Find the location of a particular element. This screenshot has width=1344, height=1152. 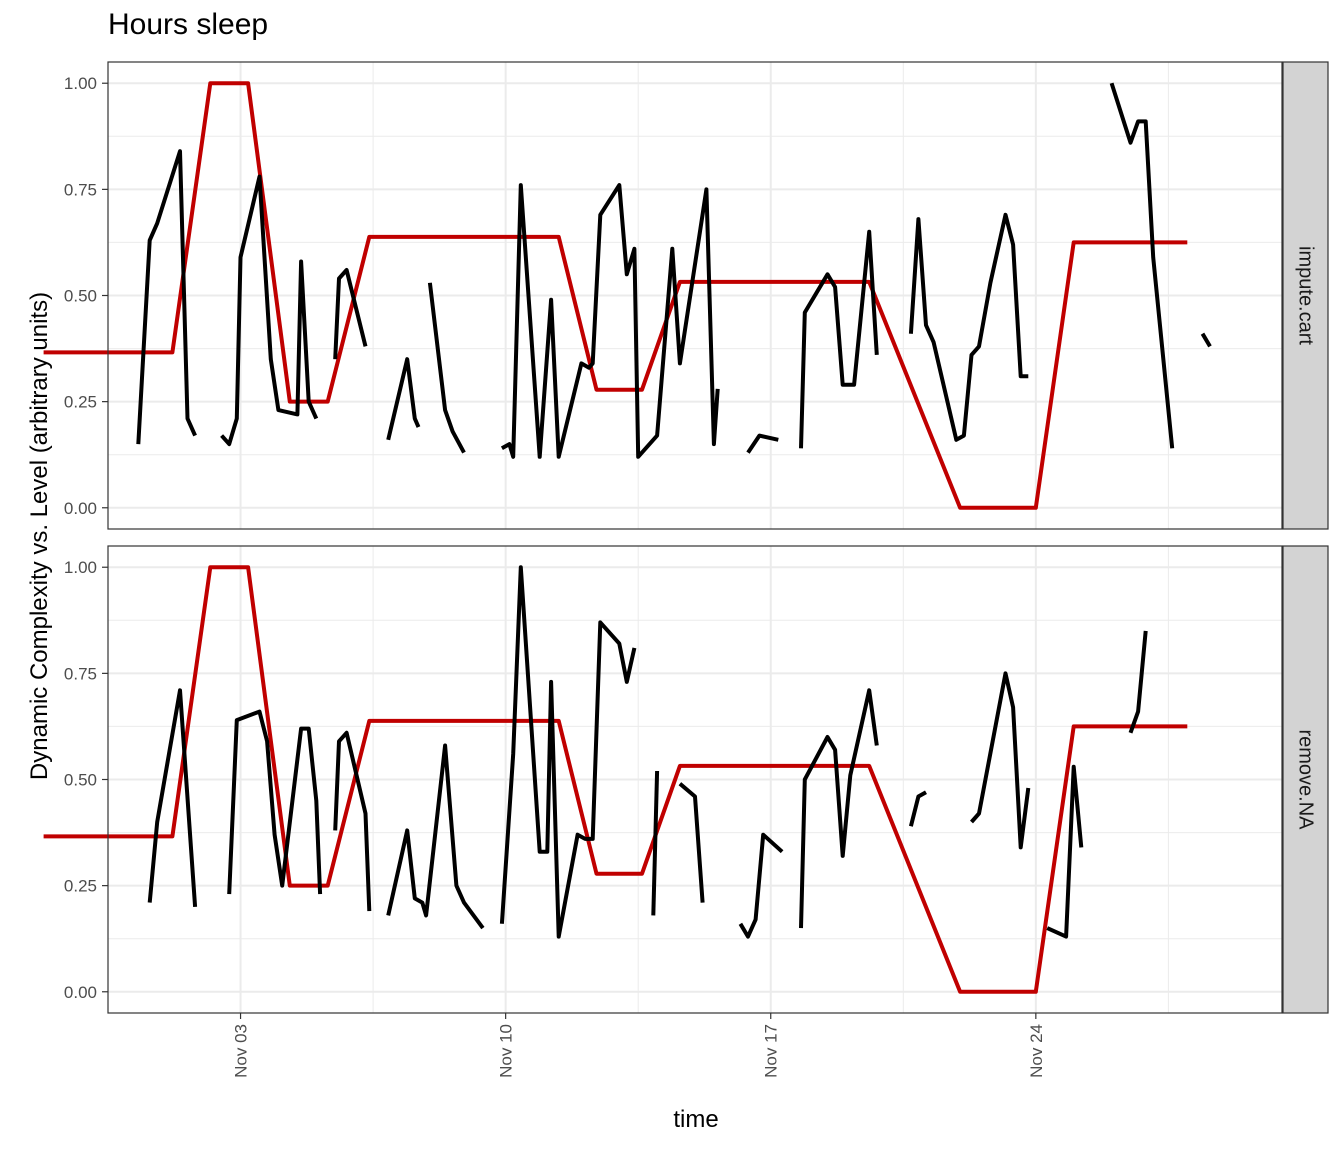

x-tick-label: Nov 24 is located at coordinates (1036, 1051).